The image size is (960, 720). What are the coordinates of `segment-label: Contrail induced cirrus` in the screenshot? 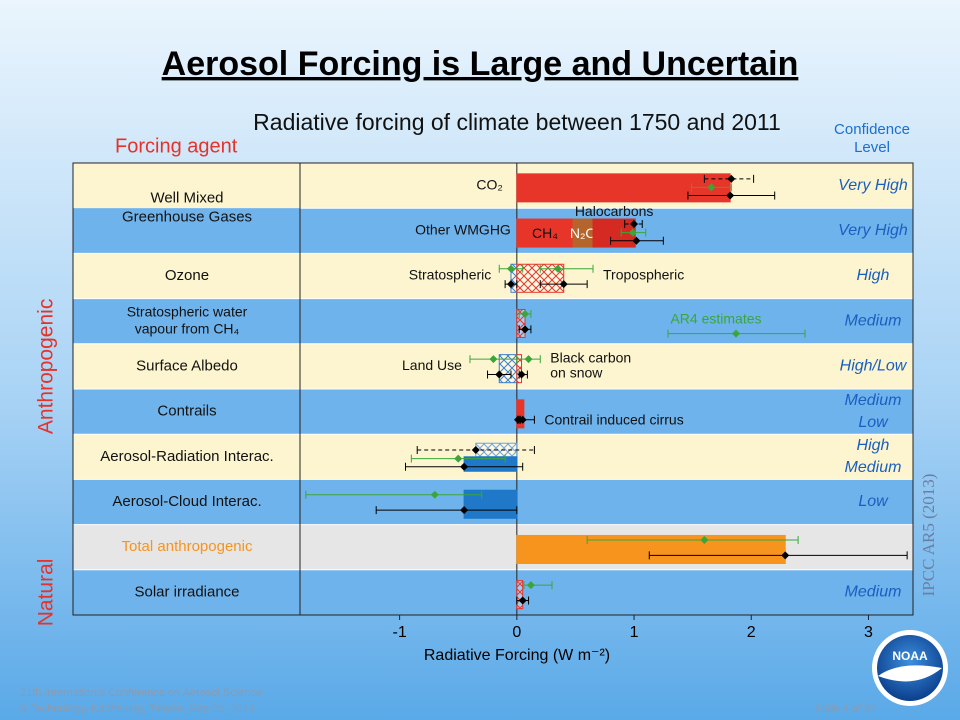 It's located at (613, 419).